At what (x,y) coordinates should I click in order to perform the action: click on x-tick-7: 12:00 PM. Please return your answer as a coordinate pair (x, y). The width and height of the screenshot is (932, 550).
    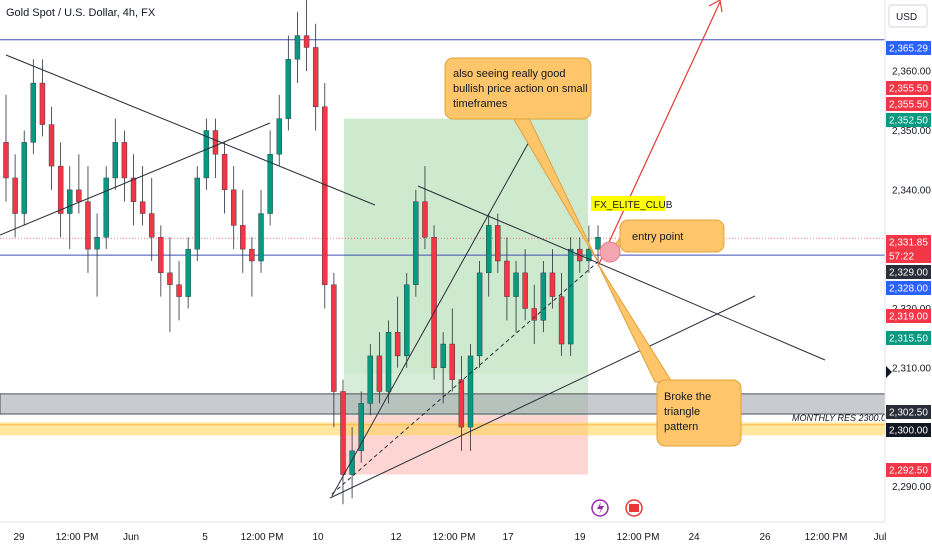
    Looking at the image, I should click on (454, 537).